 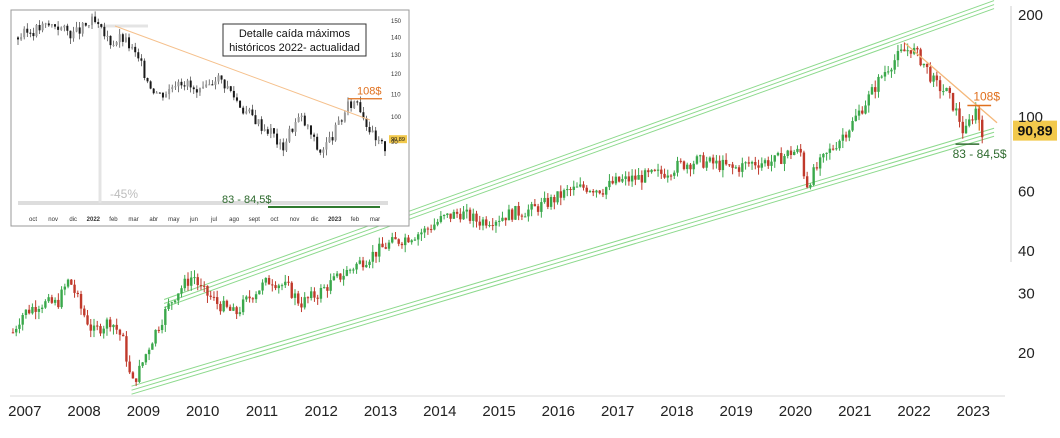 I want to click on x-tick-label: 2023, so click(x=973, y=411).